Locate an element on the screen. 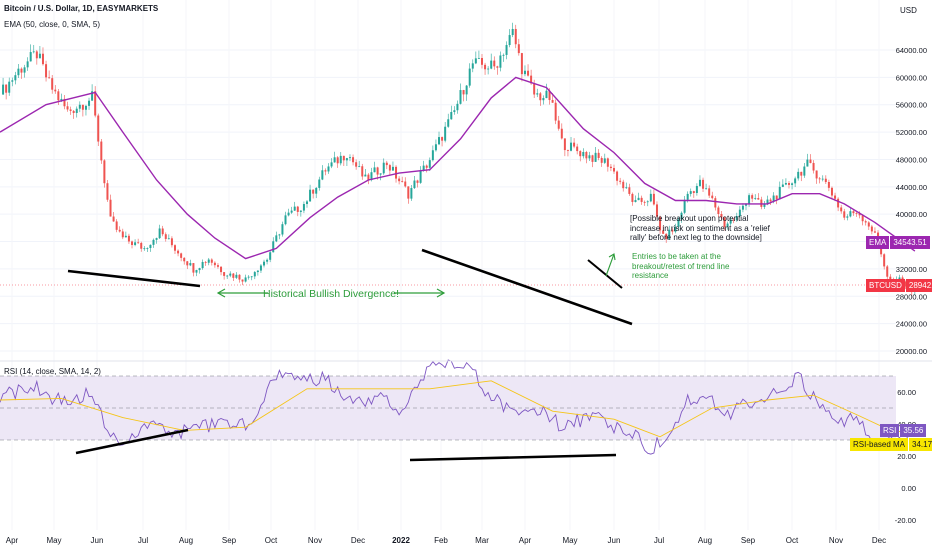 The width and height of the screenshot is (932, 550). ema-price-tag: EMA 34543.51 is located at coordinates (898, 242).